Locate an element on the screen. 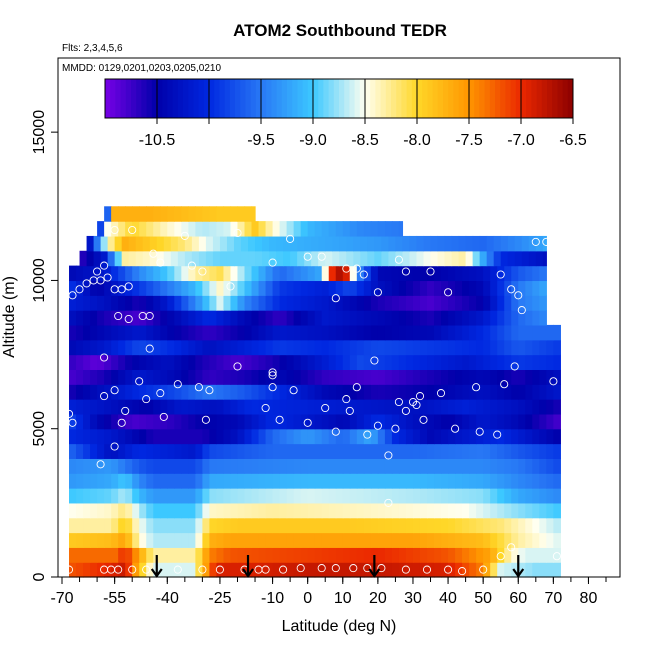  colorbar-tick-label: -7.0 is located at coordinates (521, 140).